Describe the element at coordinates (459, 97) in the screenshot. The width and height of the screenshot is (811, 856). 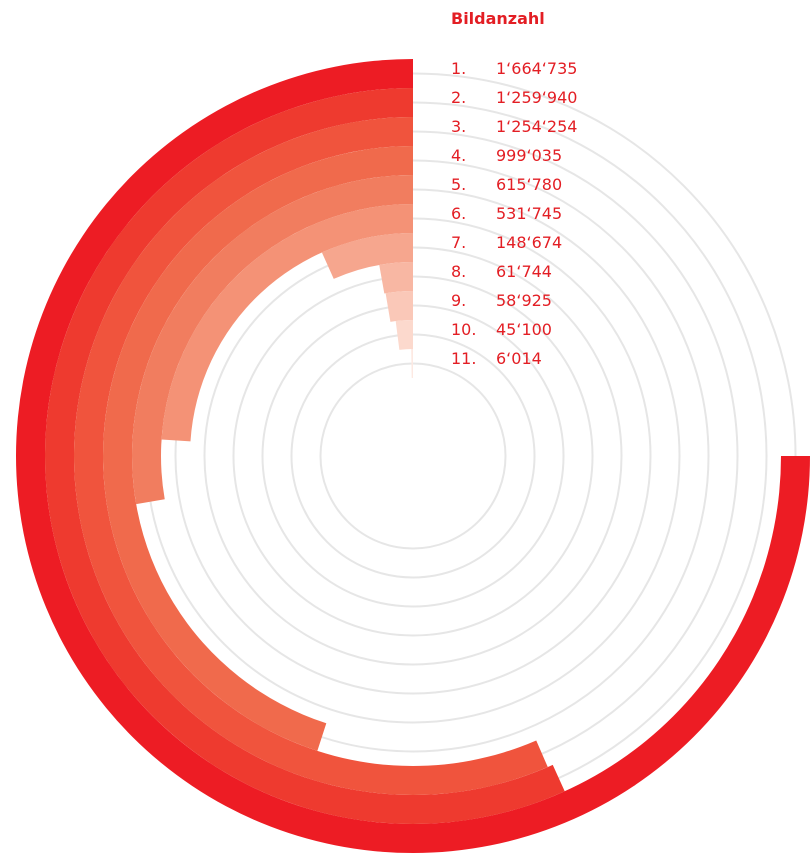
I see `legend-rank: 2.` at that location.